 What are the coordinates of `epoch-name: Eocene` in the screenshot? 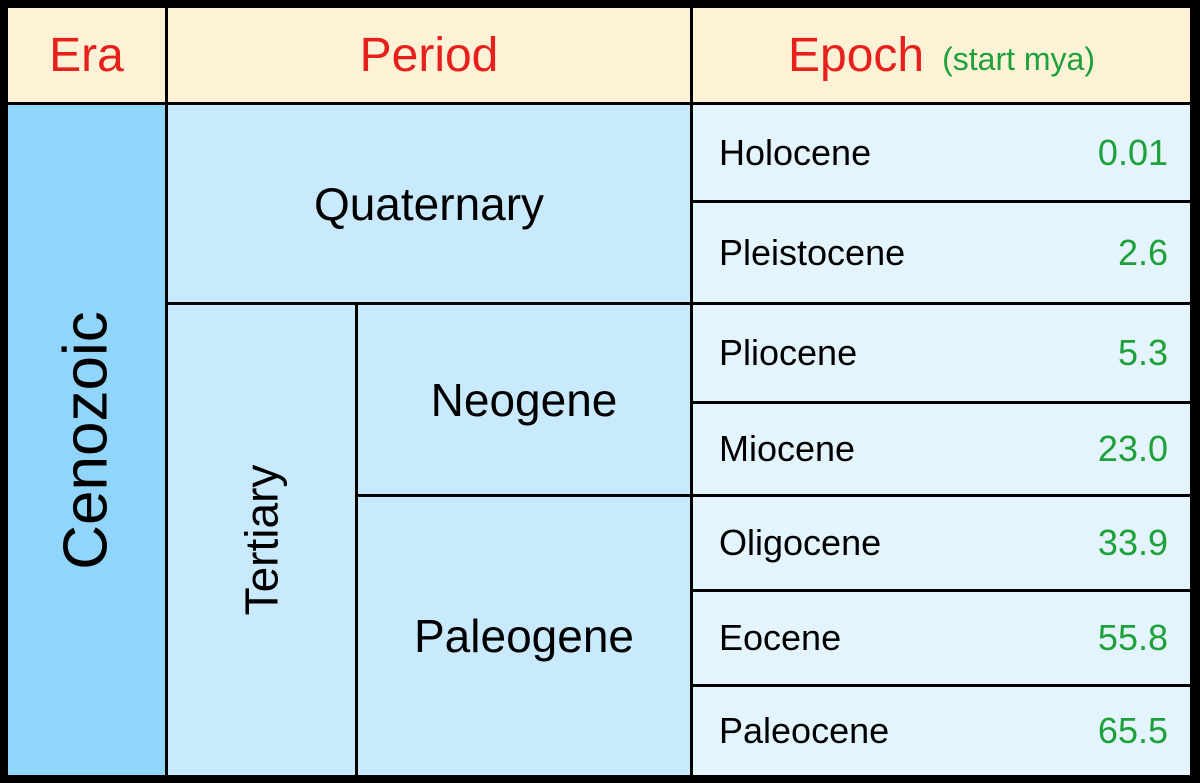 It's located at (780, 637).